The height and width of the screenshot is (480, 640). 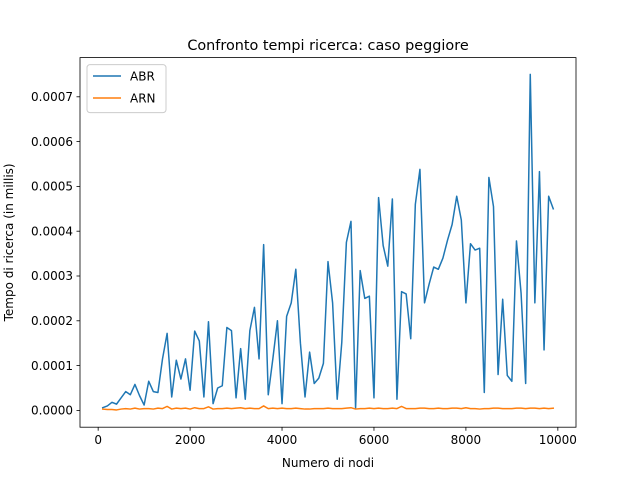 I want to click on x-axis-label: Numero di nodi, so click(x=328, y=463).